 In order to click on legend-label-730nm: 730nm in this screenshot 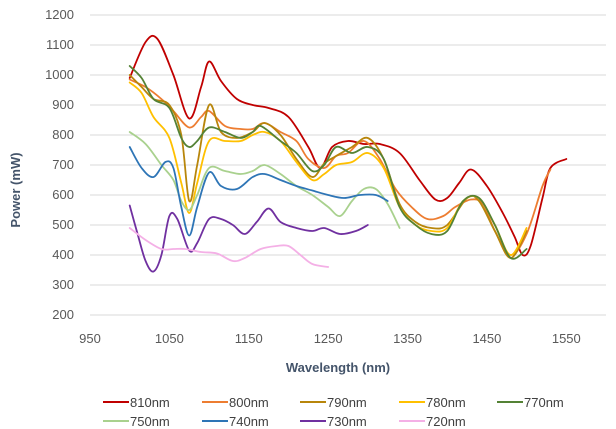, I will do `click(347, 421)`.